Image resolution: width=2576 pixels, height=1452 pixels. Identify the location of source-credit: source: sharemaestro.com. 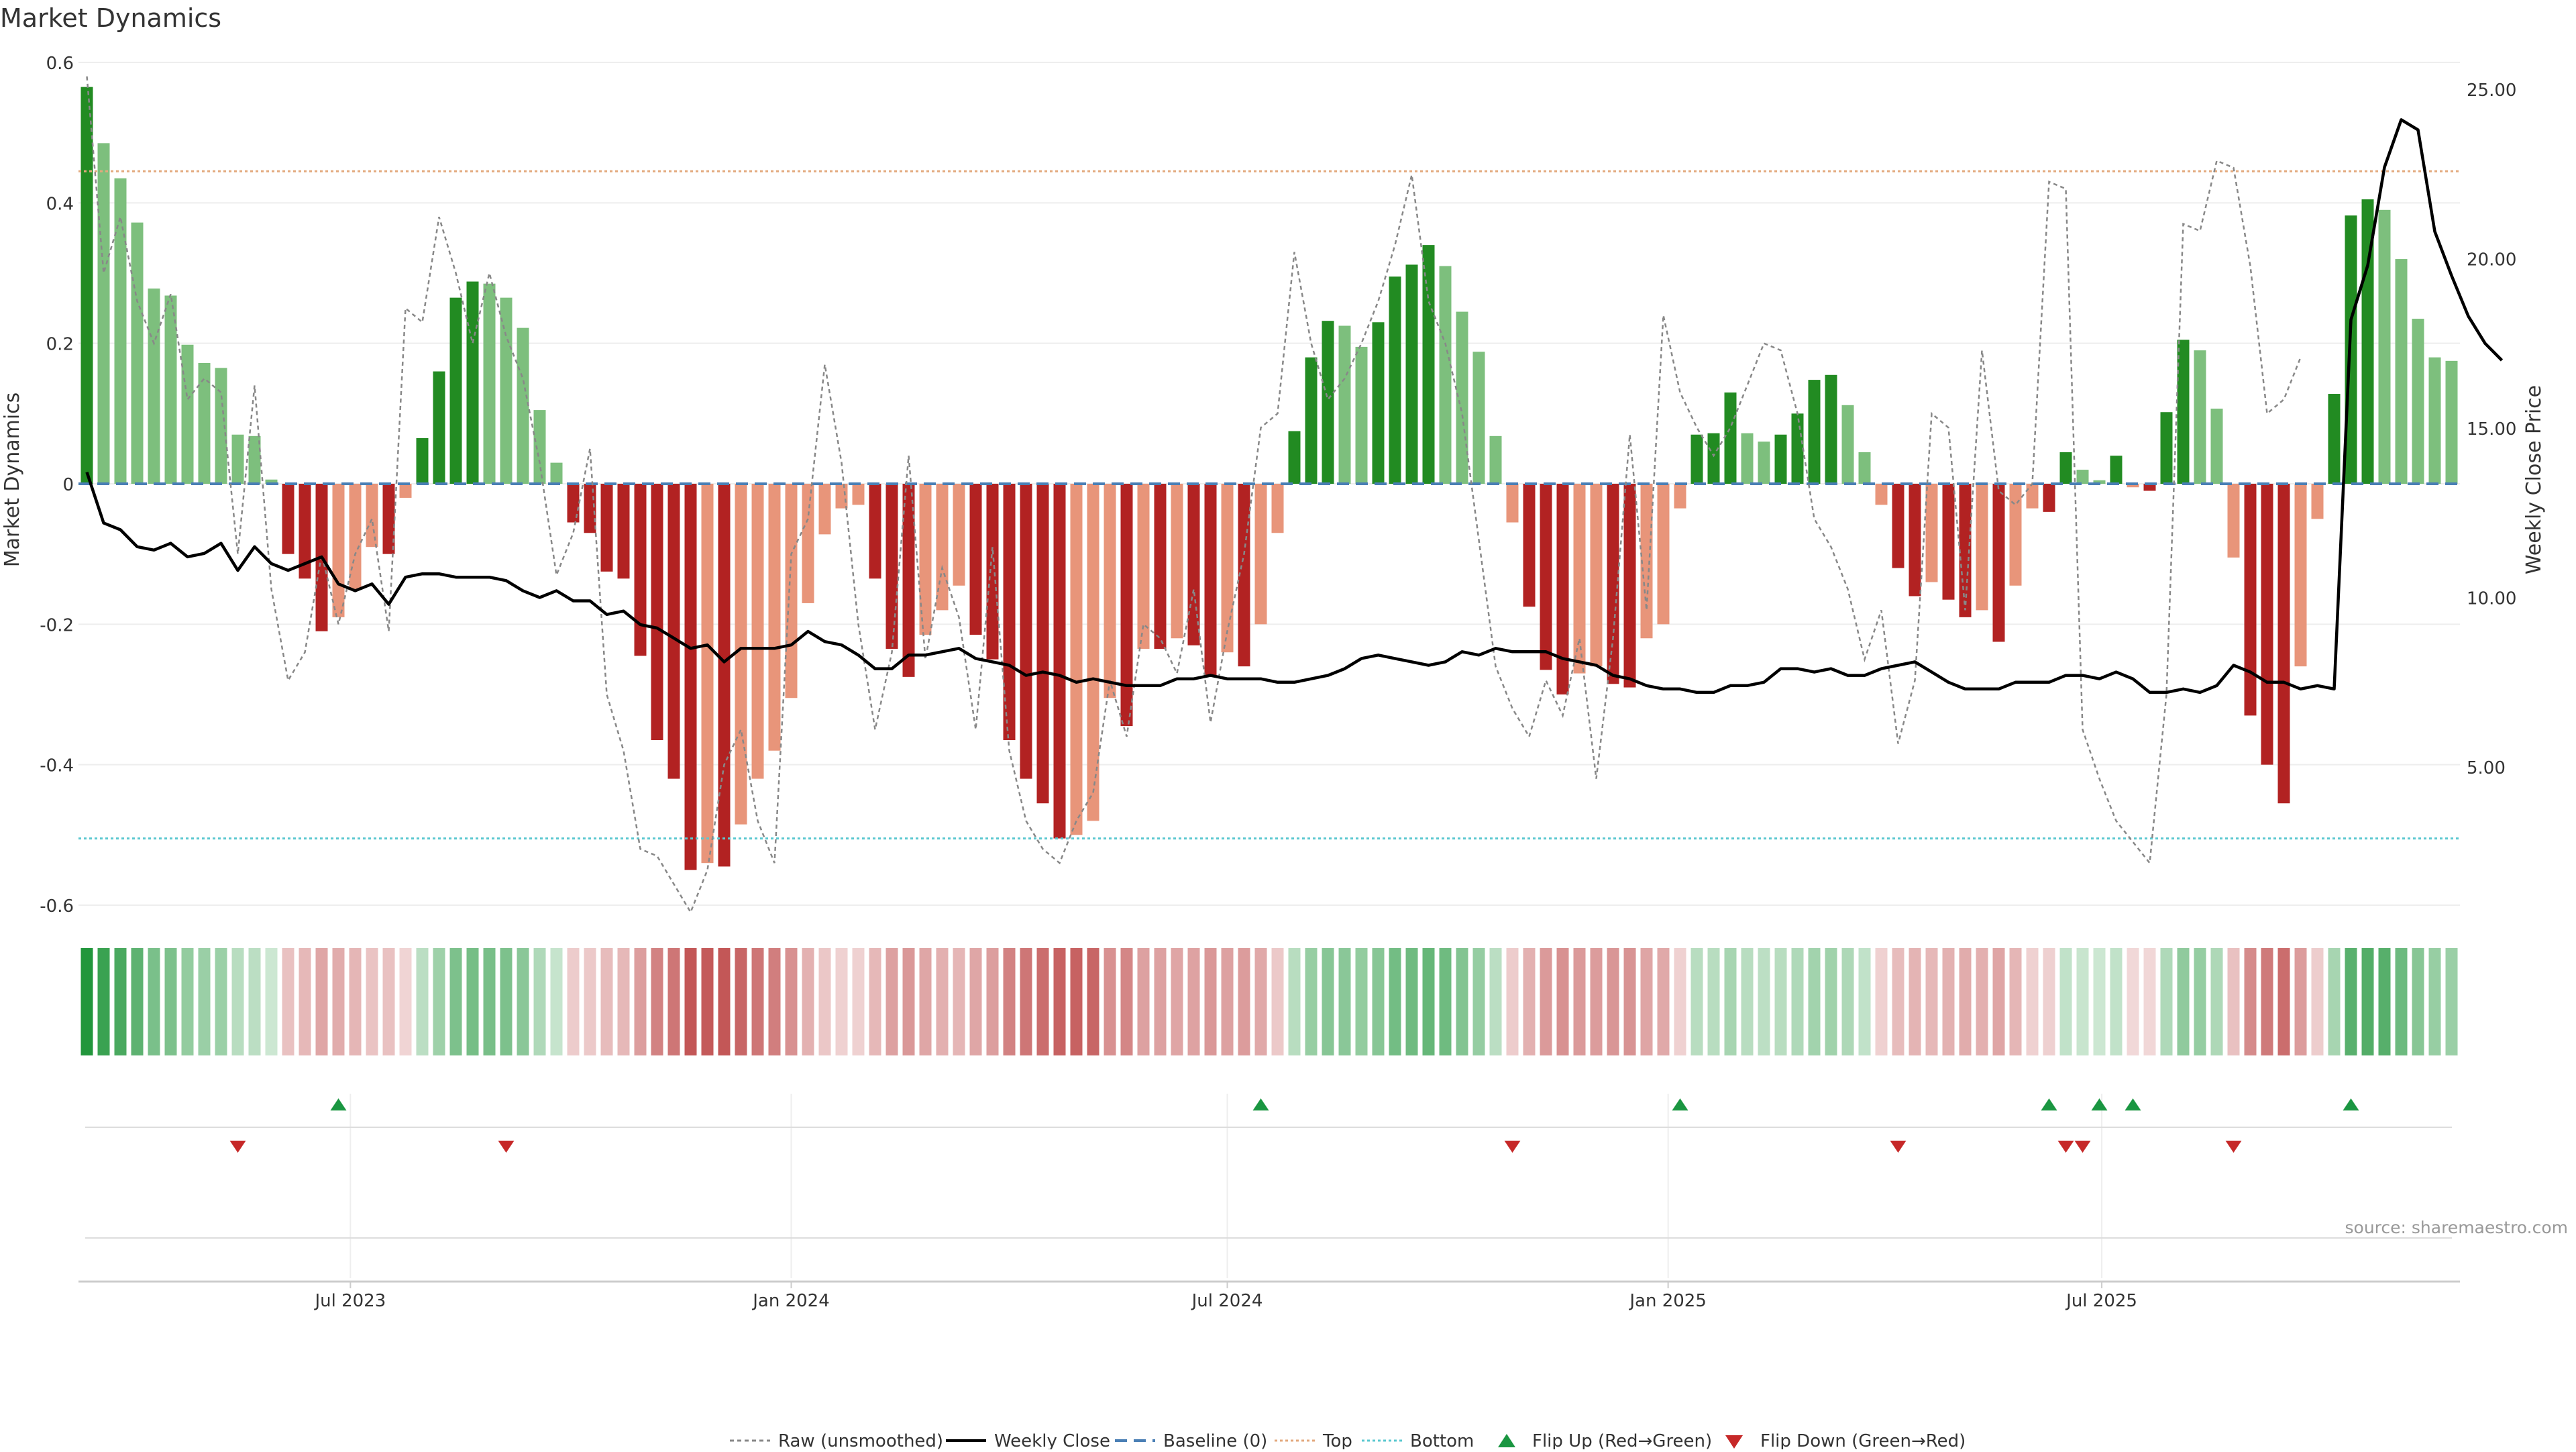
(2457, 1228).